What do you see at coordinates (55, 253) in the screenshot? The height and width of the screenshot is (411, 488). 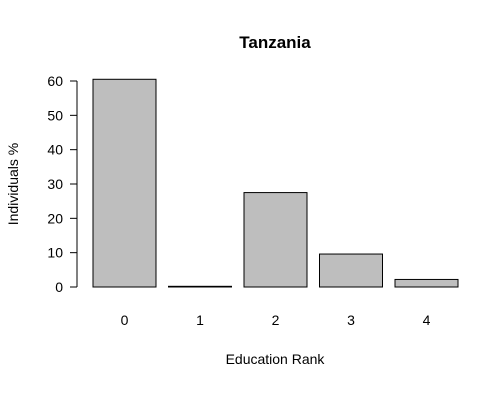 I see `y-tick-label: 10` at bounding box center [55, 253].